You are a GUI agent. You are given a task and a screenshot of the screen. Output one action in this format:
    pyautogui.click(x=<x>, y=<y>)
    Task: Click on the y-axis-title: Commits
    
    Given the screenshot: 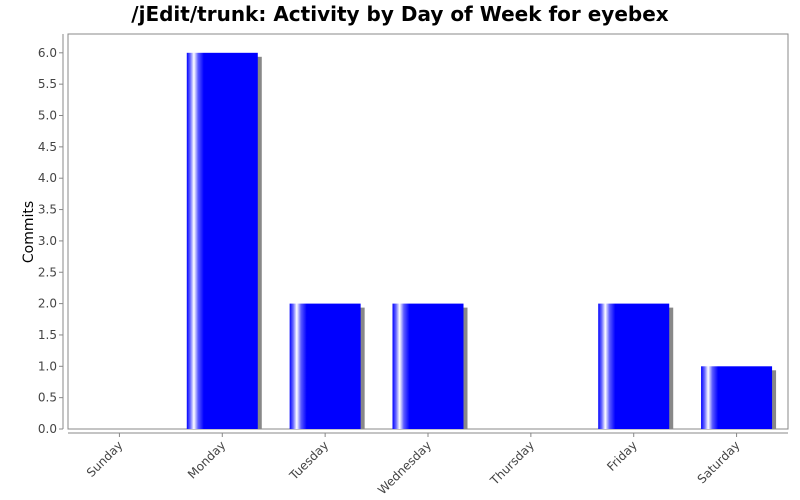 What is the action you would take?
    pyautogui.click(x=29, y=232)
    